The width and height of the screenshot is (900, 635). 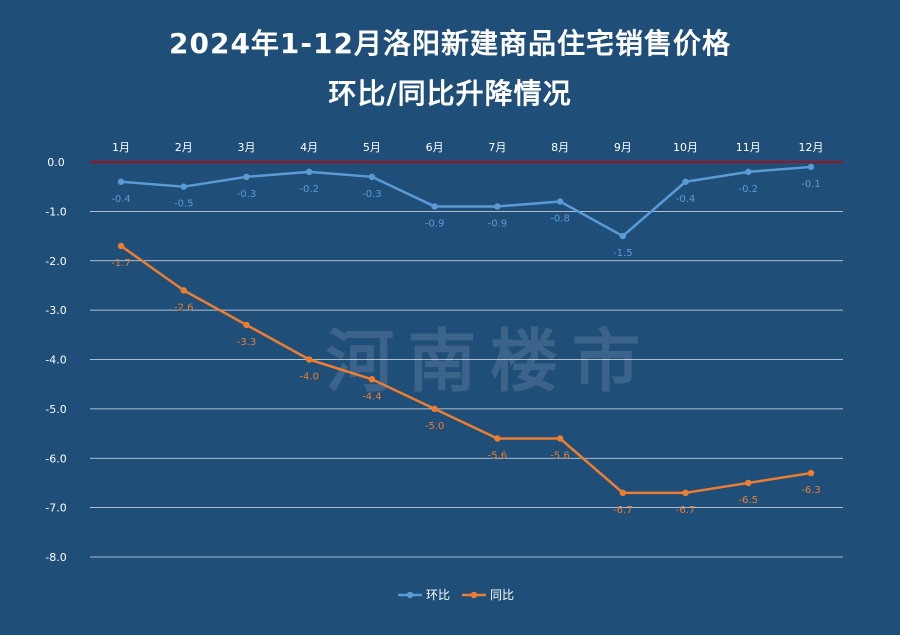 What do you see at coordinates (55, 310) in the screenshot?
I see `y-tick-label: -3.0` at bounding box center [55, 310].